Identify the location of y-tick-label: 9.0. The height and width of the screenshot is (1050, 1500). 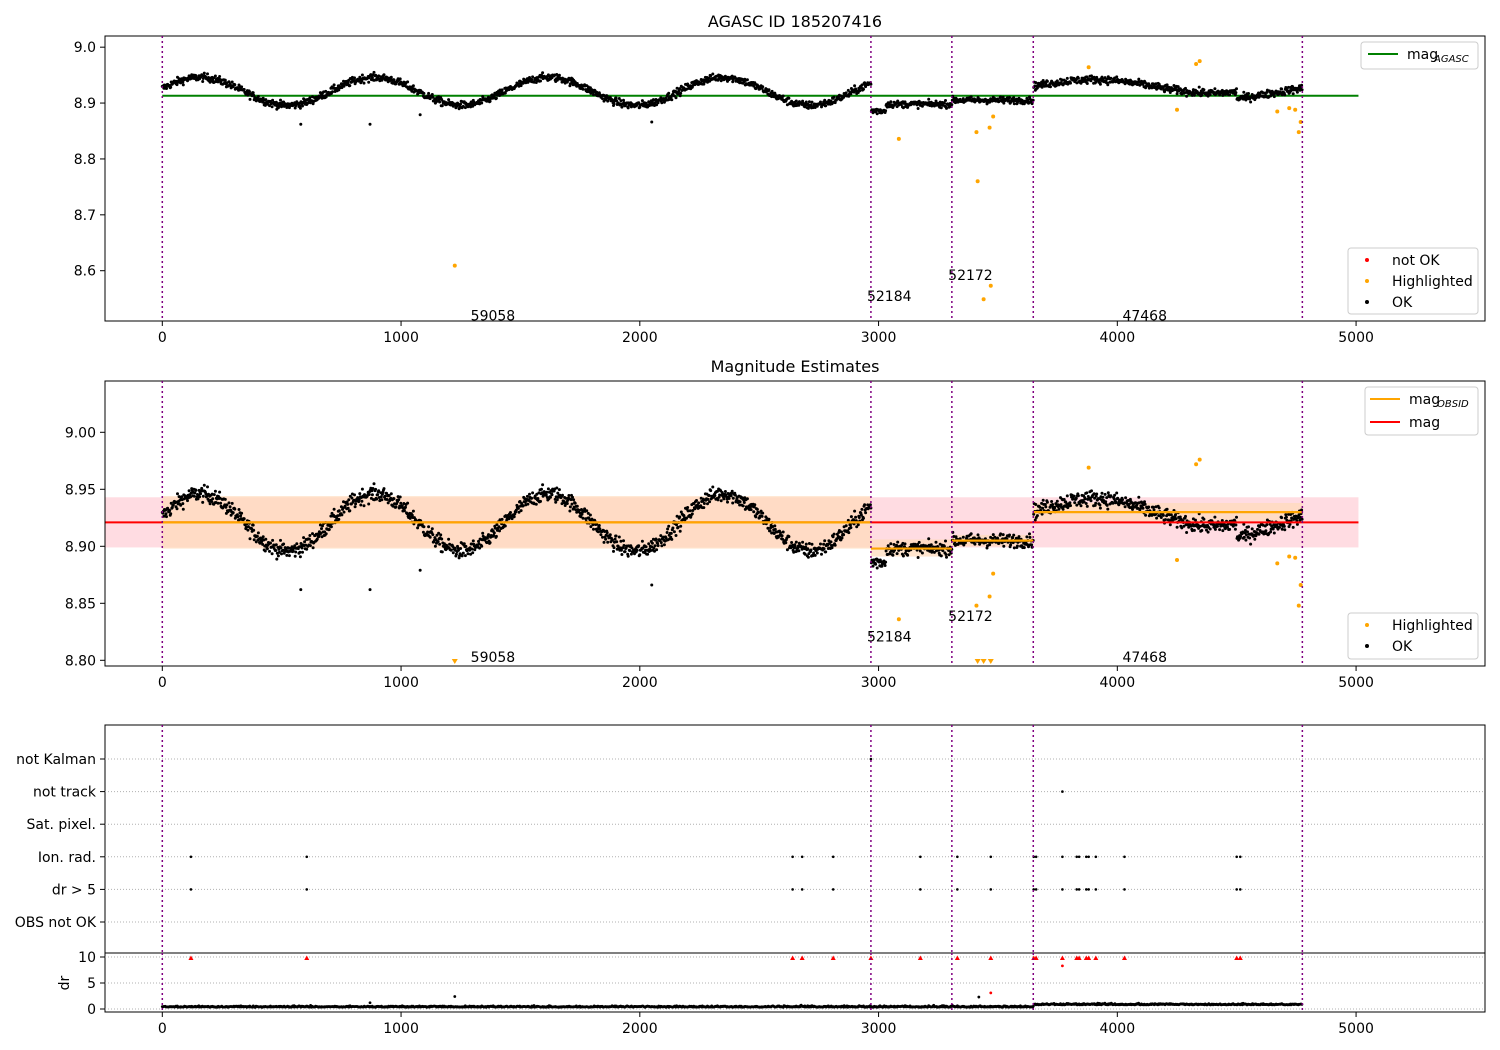
(85, 48).